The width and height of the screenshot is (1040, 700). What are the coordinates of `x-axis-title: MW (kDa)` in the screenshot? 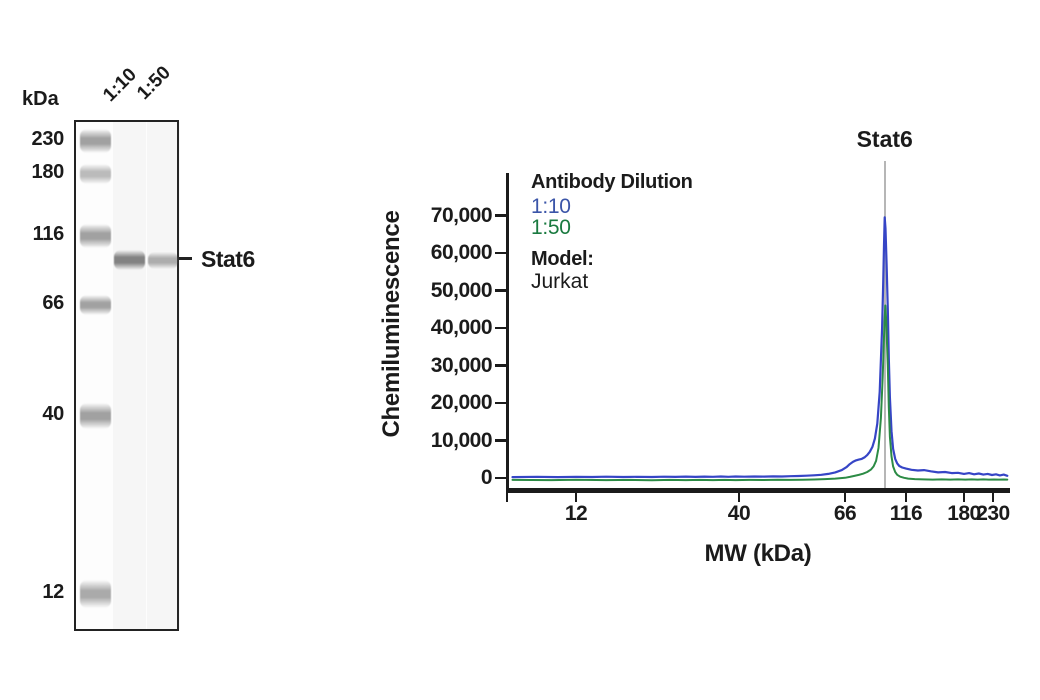 It's located at (758, 553).